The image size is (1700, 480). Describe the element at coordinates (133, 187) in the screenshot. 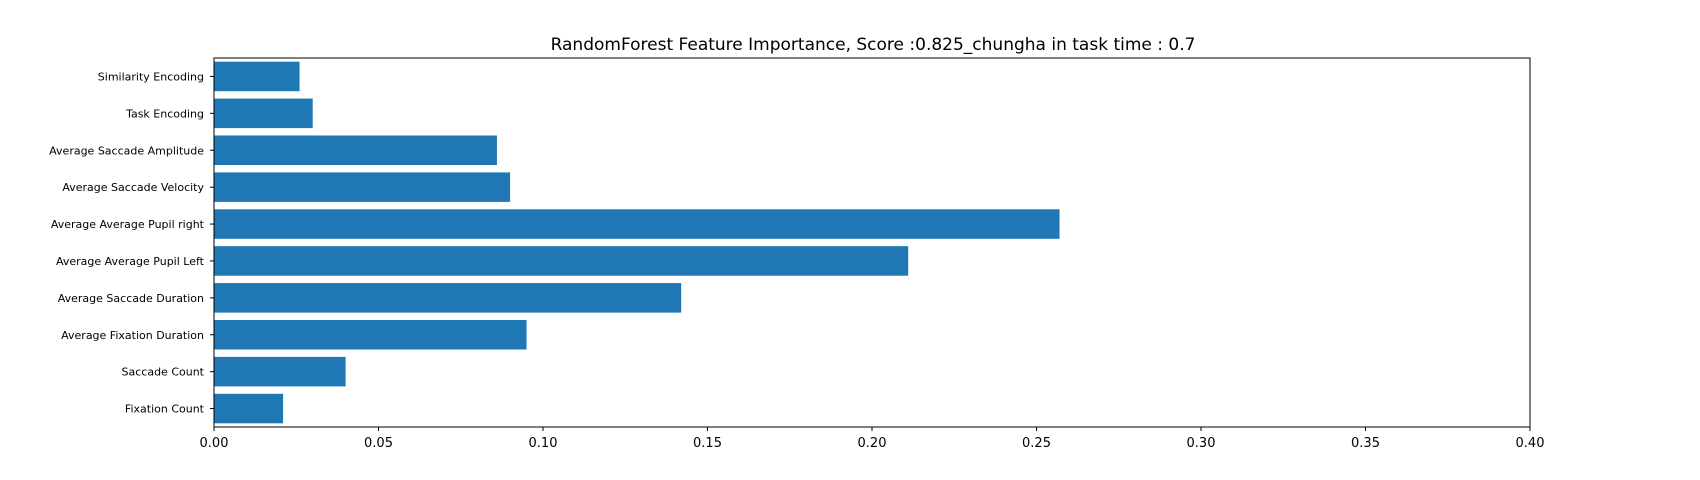

I see `y-tick-label: Average Saccade Velocity` at that location.